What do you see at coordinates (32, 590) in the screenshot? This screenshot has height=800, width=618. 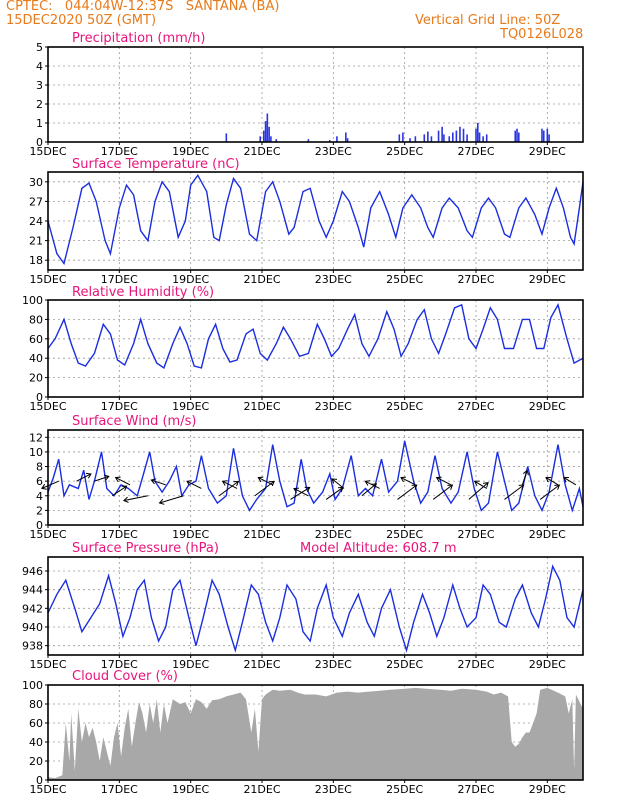 I see `y-tick-label: 944` at bounding box center [32, 590].